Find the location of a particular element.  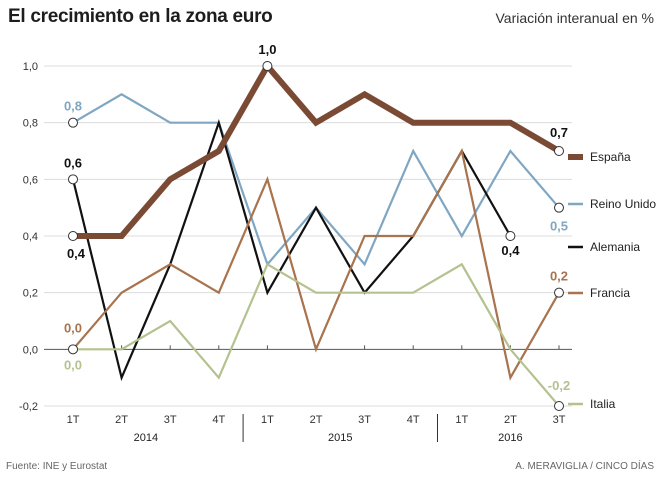

source-note: Fuente: INE y Eurostat is located at coordinates (57, 466).